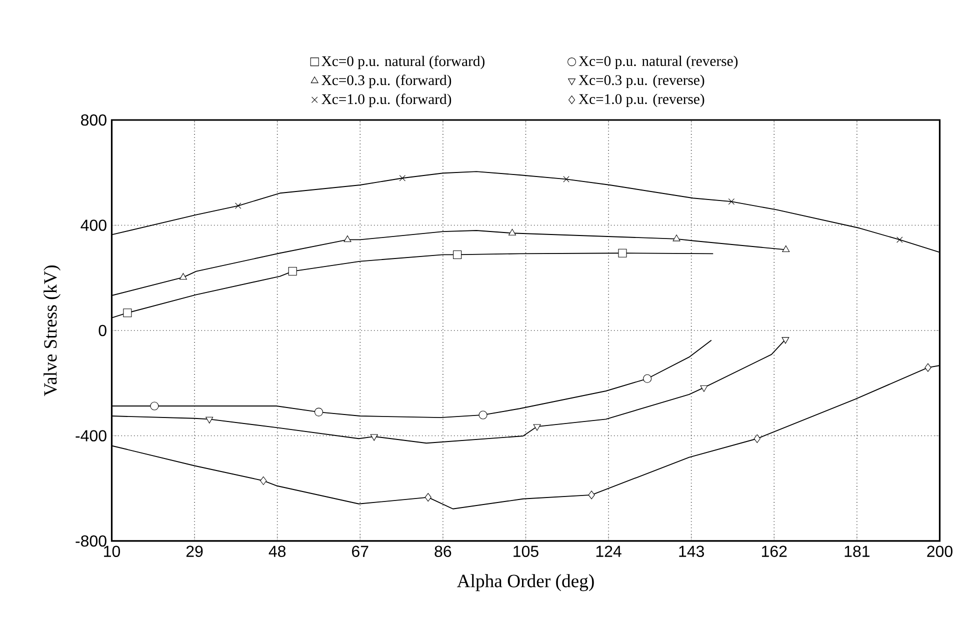  What do you see at coordinates (526, 552) in the screenshot?
I see `x-tick-label: 105` at bounding box center [526, 552].